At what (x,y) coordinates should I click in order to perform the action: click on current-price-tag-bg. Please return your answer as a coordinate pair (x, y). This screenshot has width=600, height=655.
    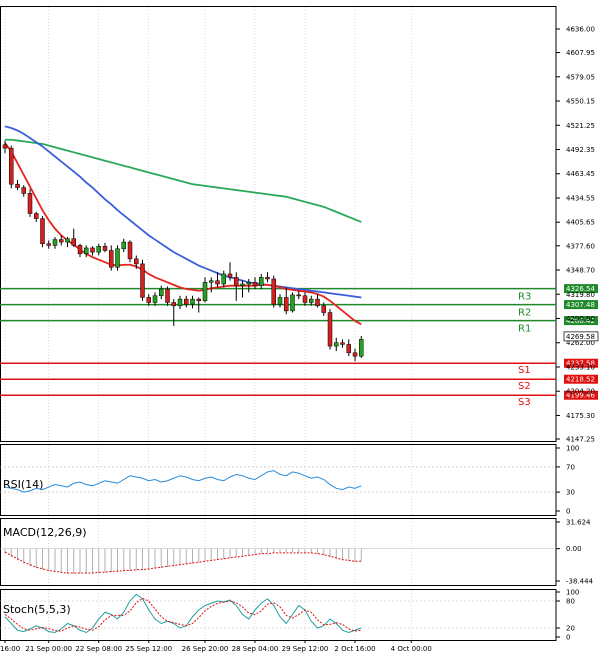
    Looking at the image, I should click on (581, 336).